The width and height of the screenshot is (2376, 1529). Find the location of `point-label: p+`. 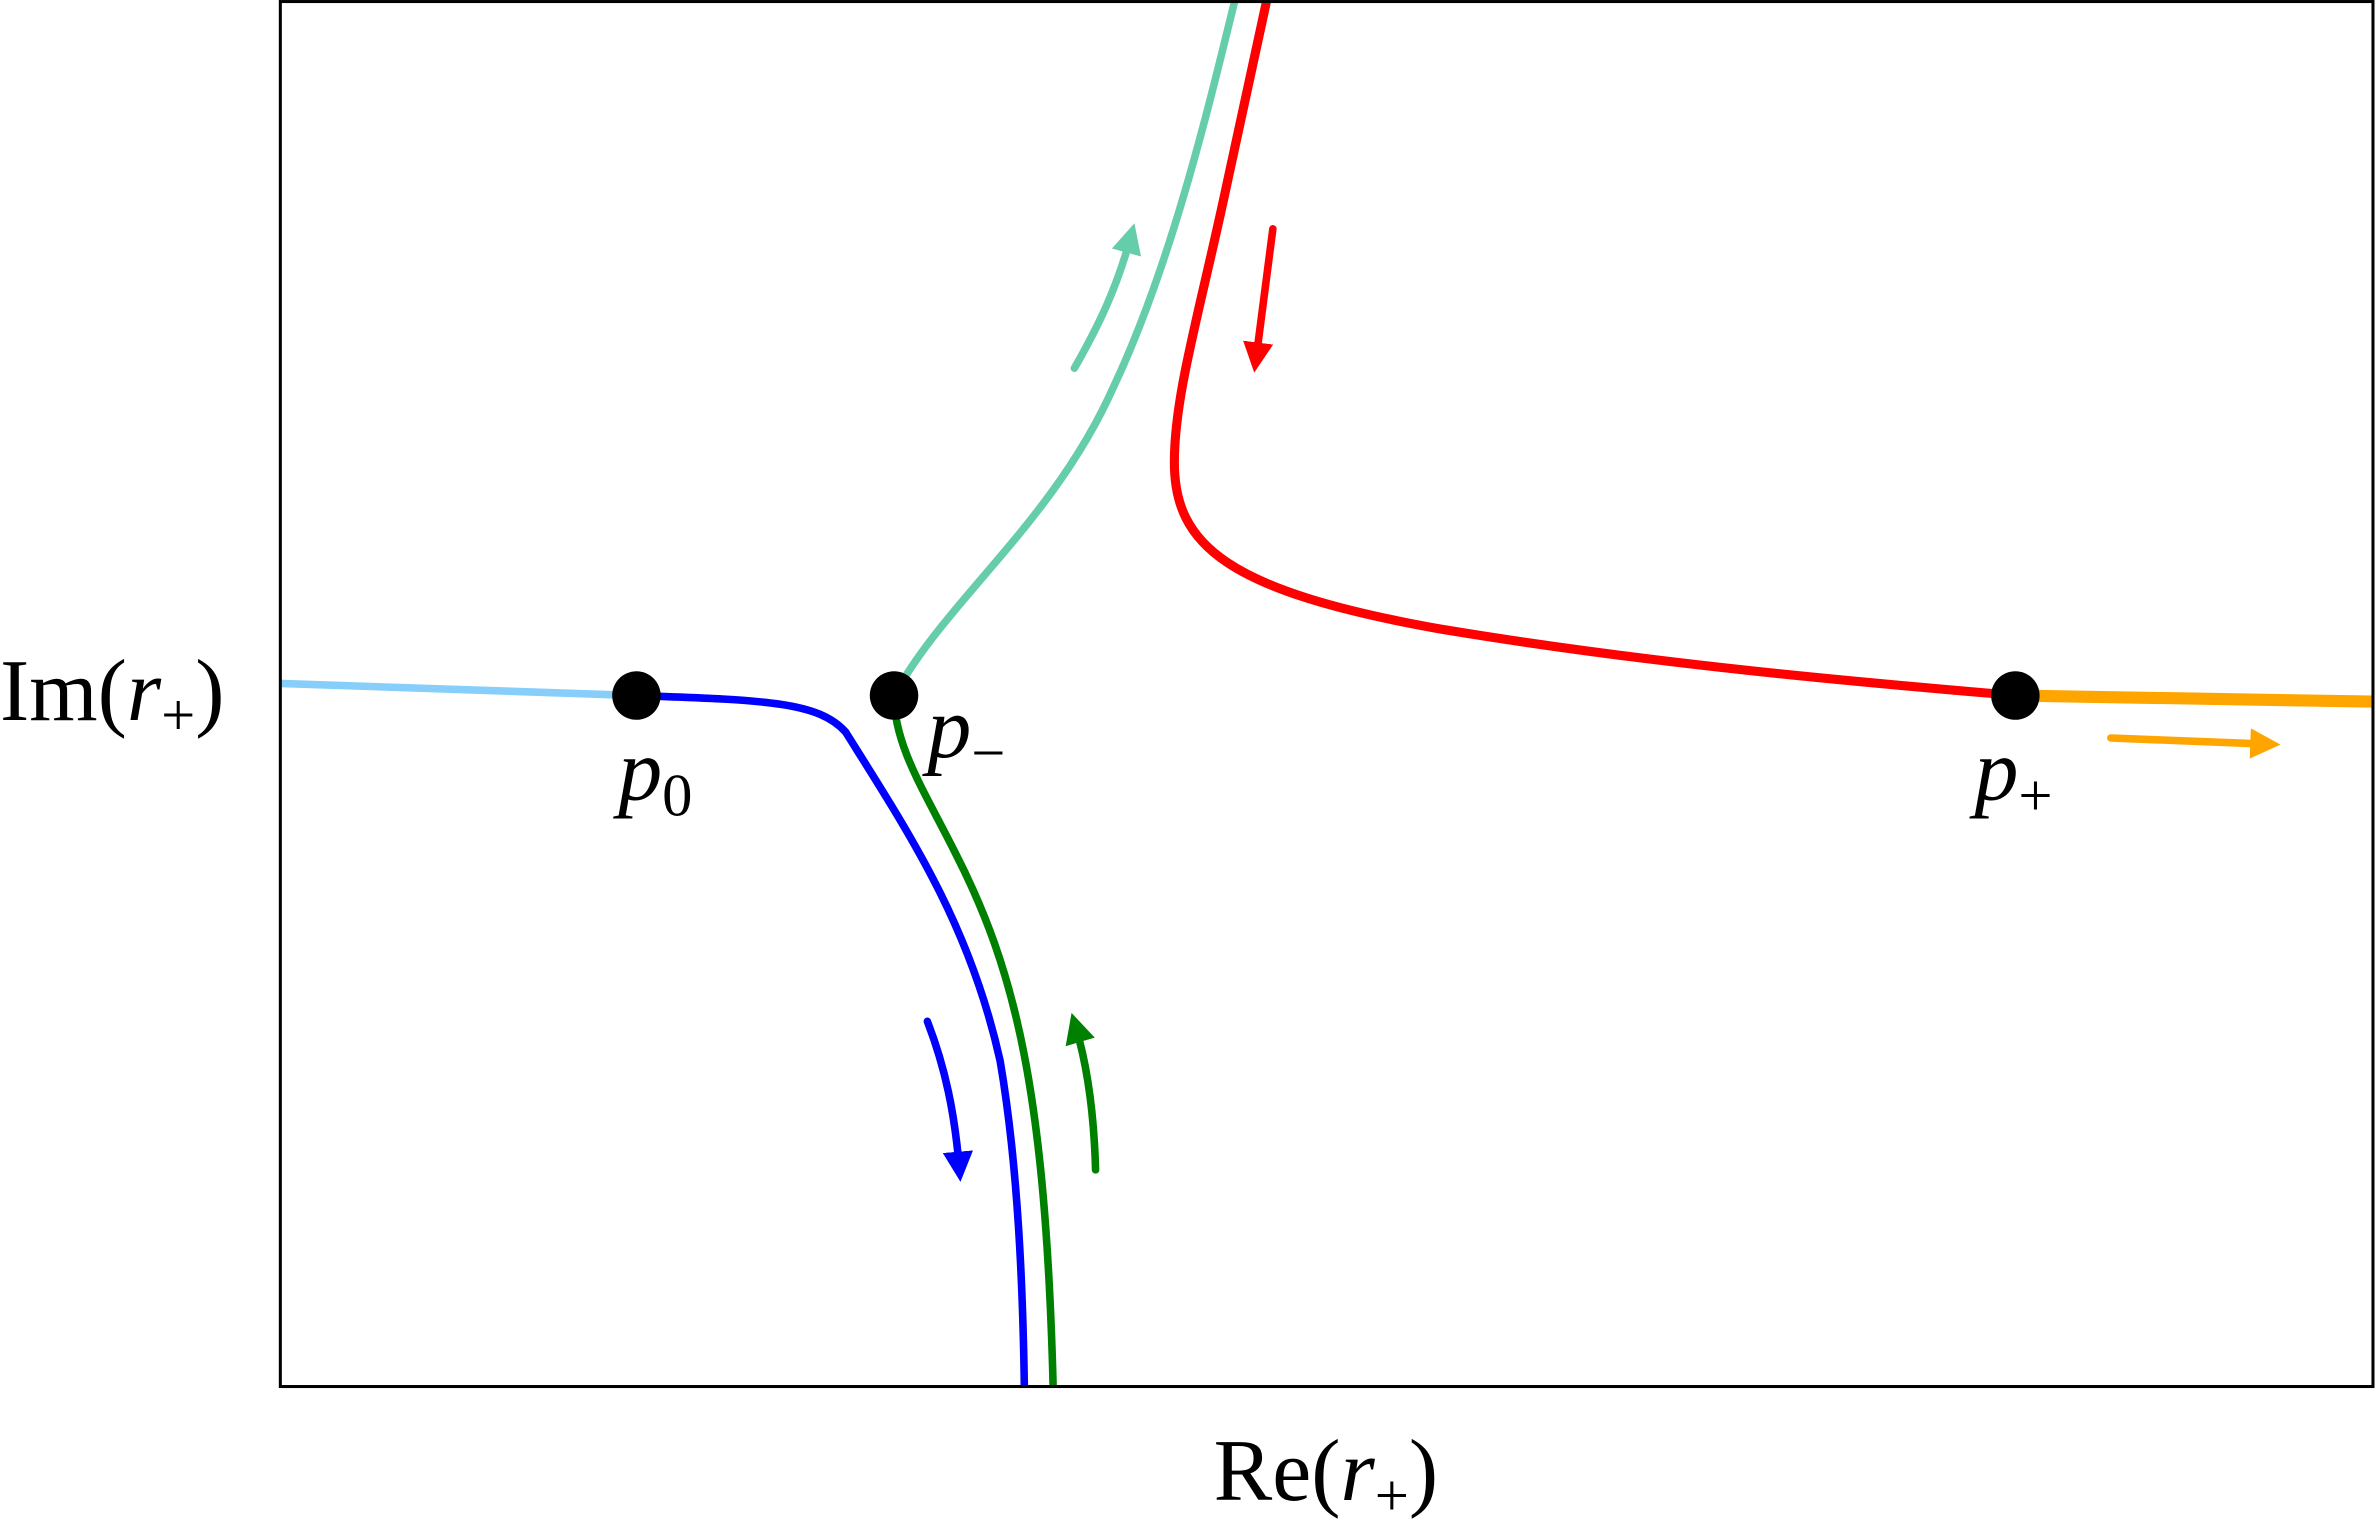

point-label: p+ is located at coordinates (2010, 776).